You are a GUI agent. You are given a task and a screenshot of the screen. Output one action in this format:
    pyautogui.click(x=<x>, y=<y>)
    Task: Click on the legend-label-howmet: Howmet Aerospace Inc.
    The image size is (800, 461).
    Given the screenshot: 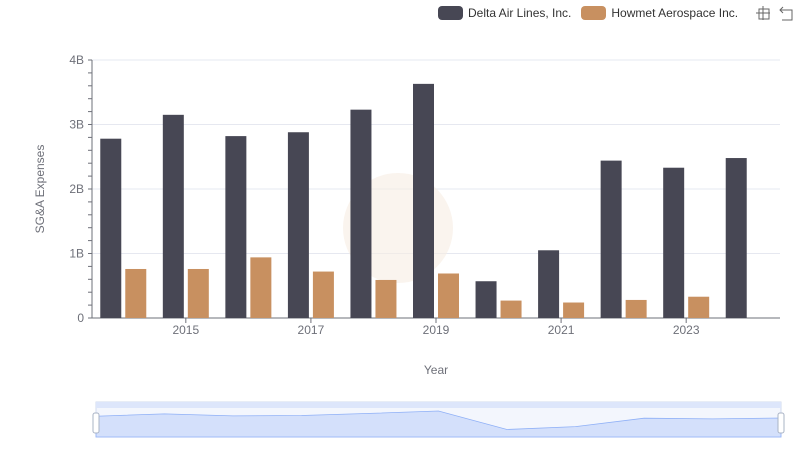 What is the action you would take?
    pyautogui.click(x=675, y=13)
    